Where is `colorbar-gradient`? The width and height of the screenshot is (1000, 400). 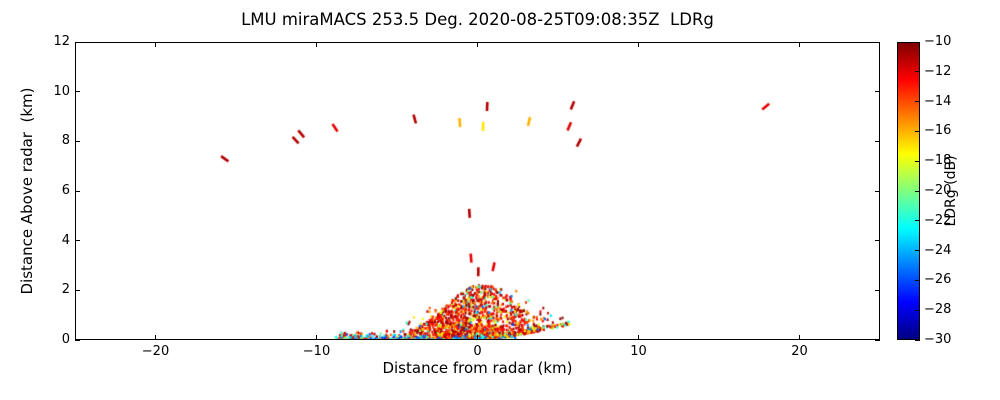
colorbar-gradient is located at coordinates (908, 191).